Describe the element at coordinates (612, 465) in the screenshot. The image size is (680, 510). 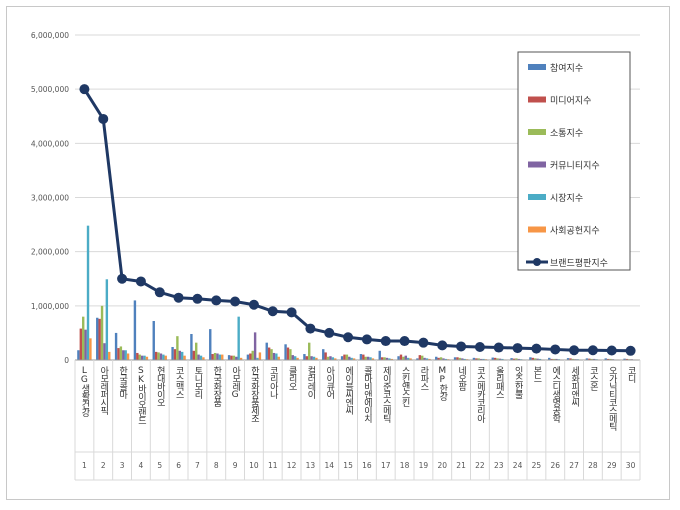
I see `index-label: 29` at that location.